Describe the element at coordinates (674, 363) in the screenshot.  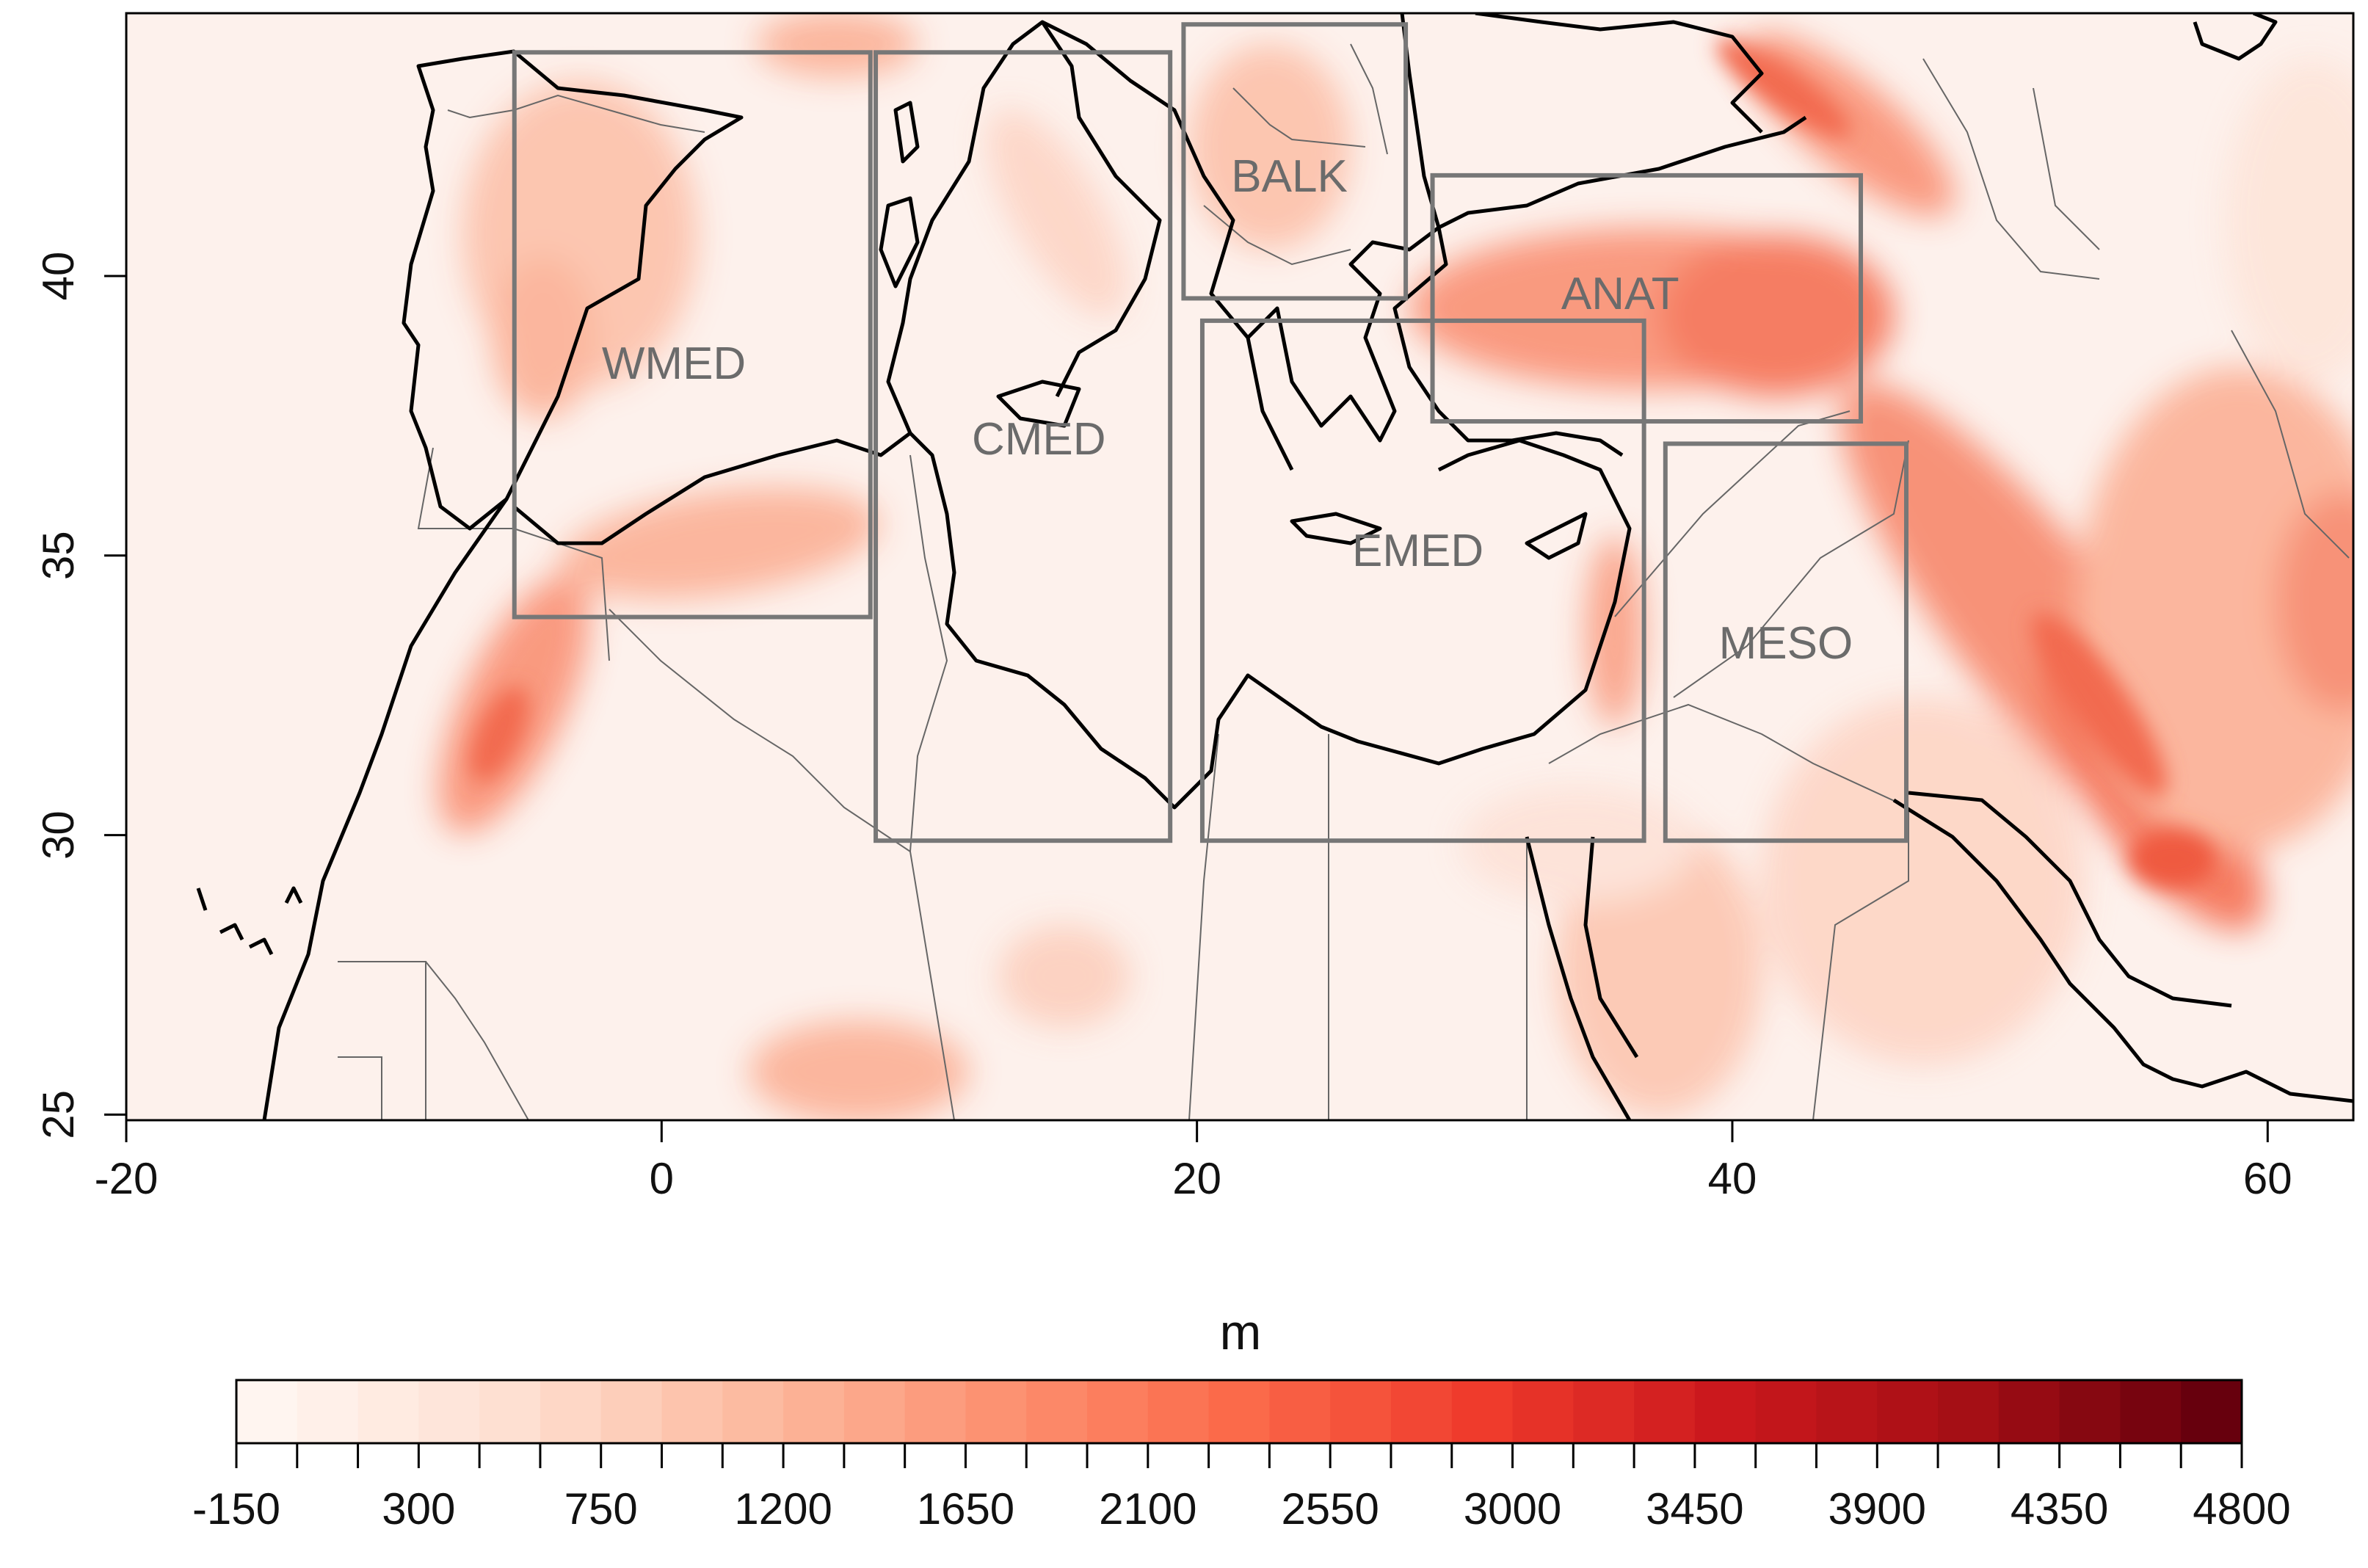
I see `region-label: WMED` at that location.